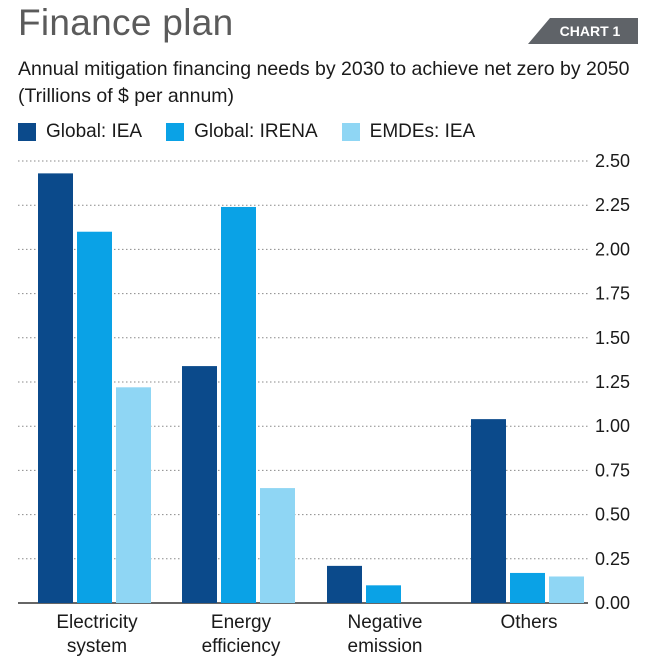  Describe the element at coordinates (94, 131) in the screenshot. I see `legend-label-global-iea: Global: IEA` at that location.